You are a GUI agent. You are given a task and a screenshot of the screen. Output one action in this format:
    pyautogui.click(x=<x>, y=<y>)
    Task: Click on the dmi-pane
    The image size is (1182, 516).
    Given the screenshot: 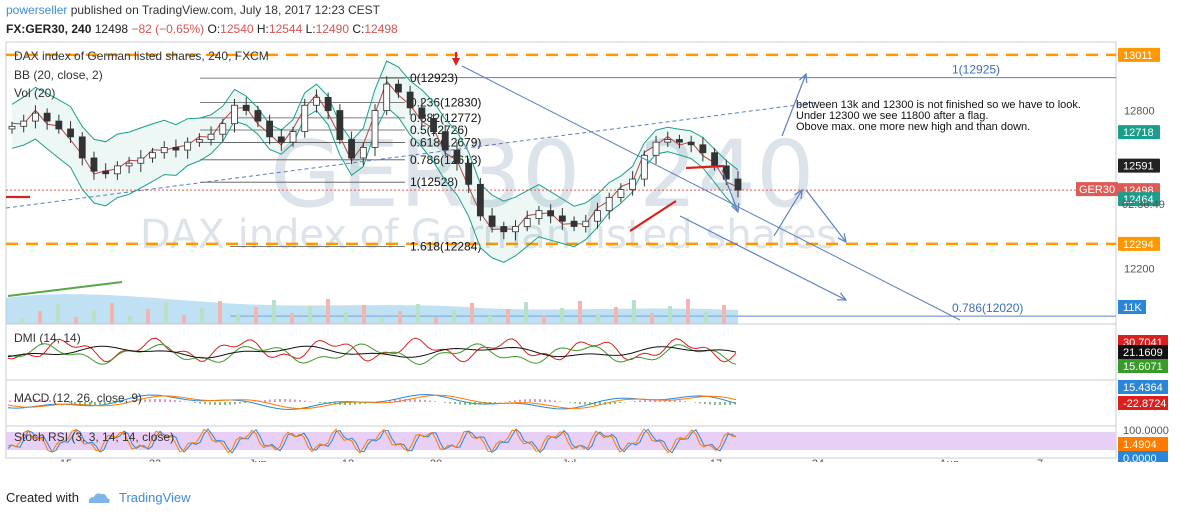 What is the action you would take?
    pyautogui.click(x=561, y=352)
    